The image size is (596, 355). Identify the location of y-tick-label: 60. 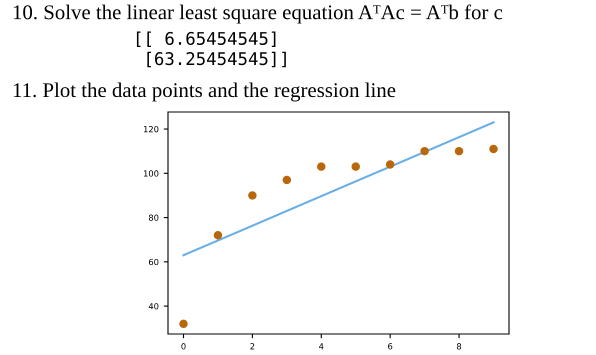
(153, 262).